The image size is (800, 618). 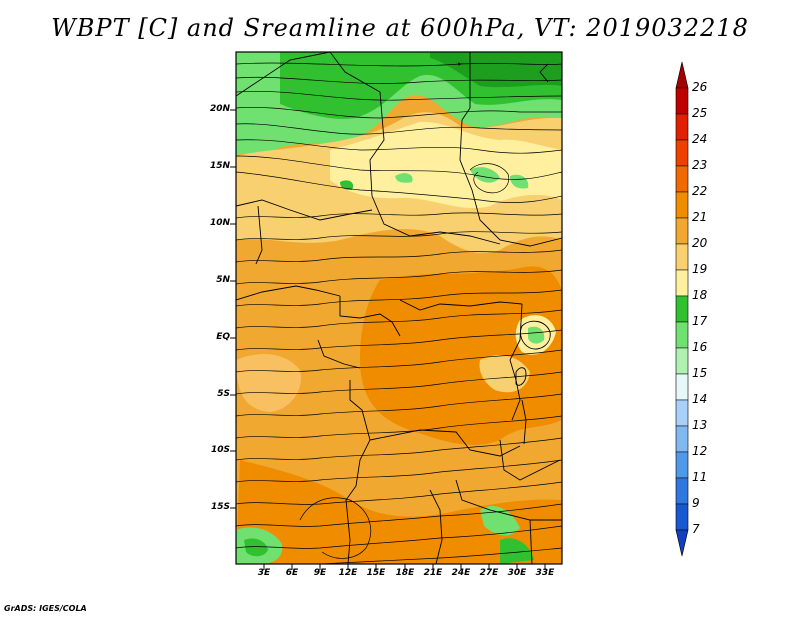 I want to click on longitude-label-30e: 30E, so click(x=517, y=573).